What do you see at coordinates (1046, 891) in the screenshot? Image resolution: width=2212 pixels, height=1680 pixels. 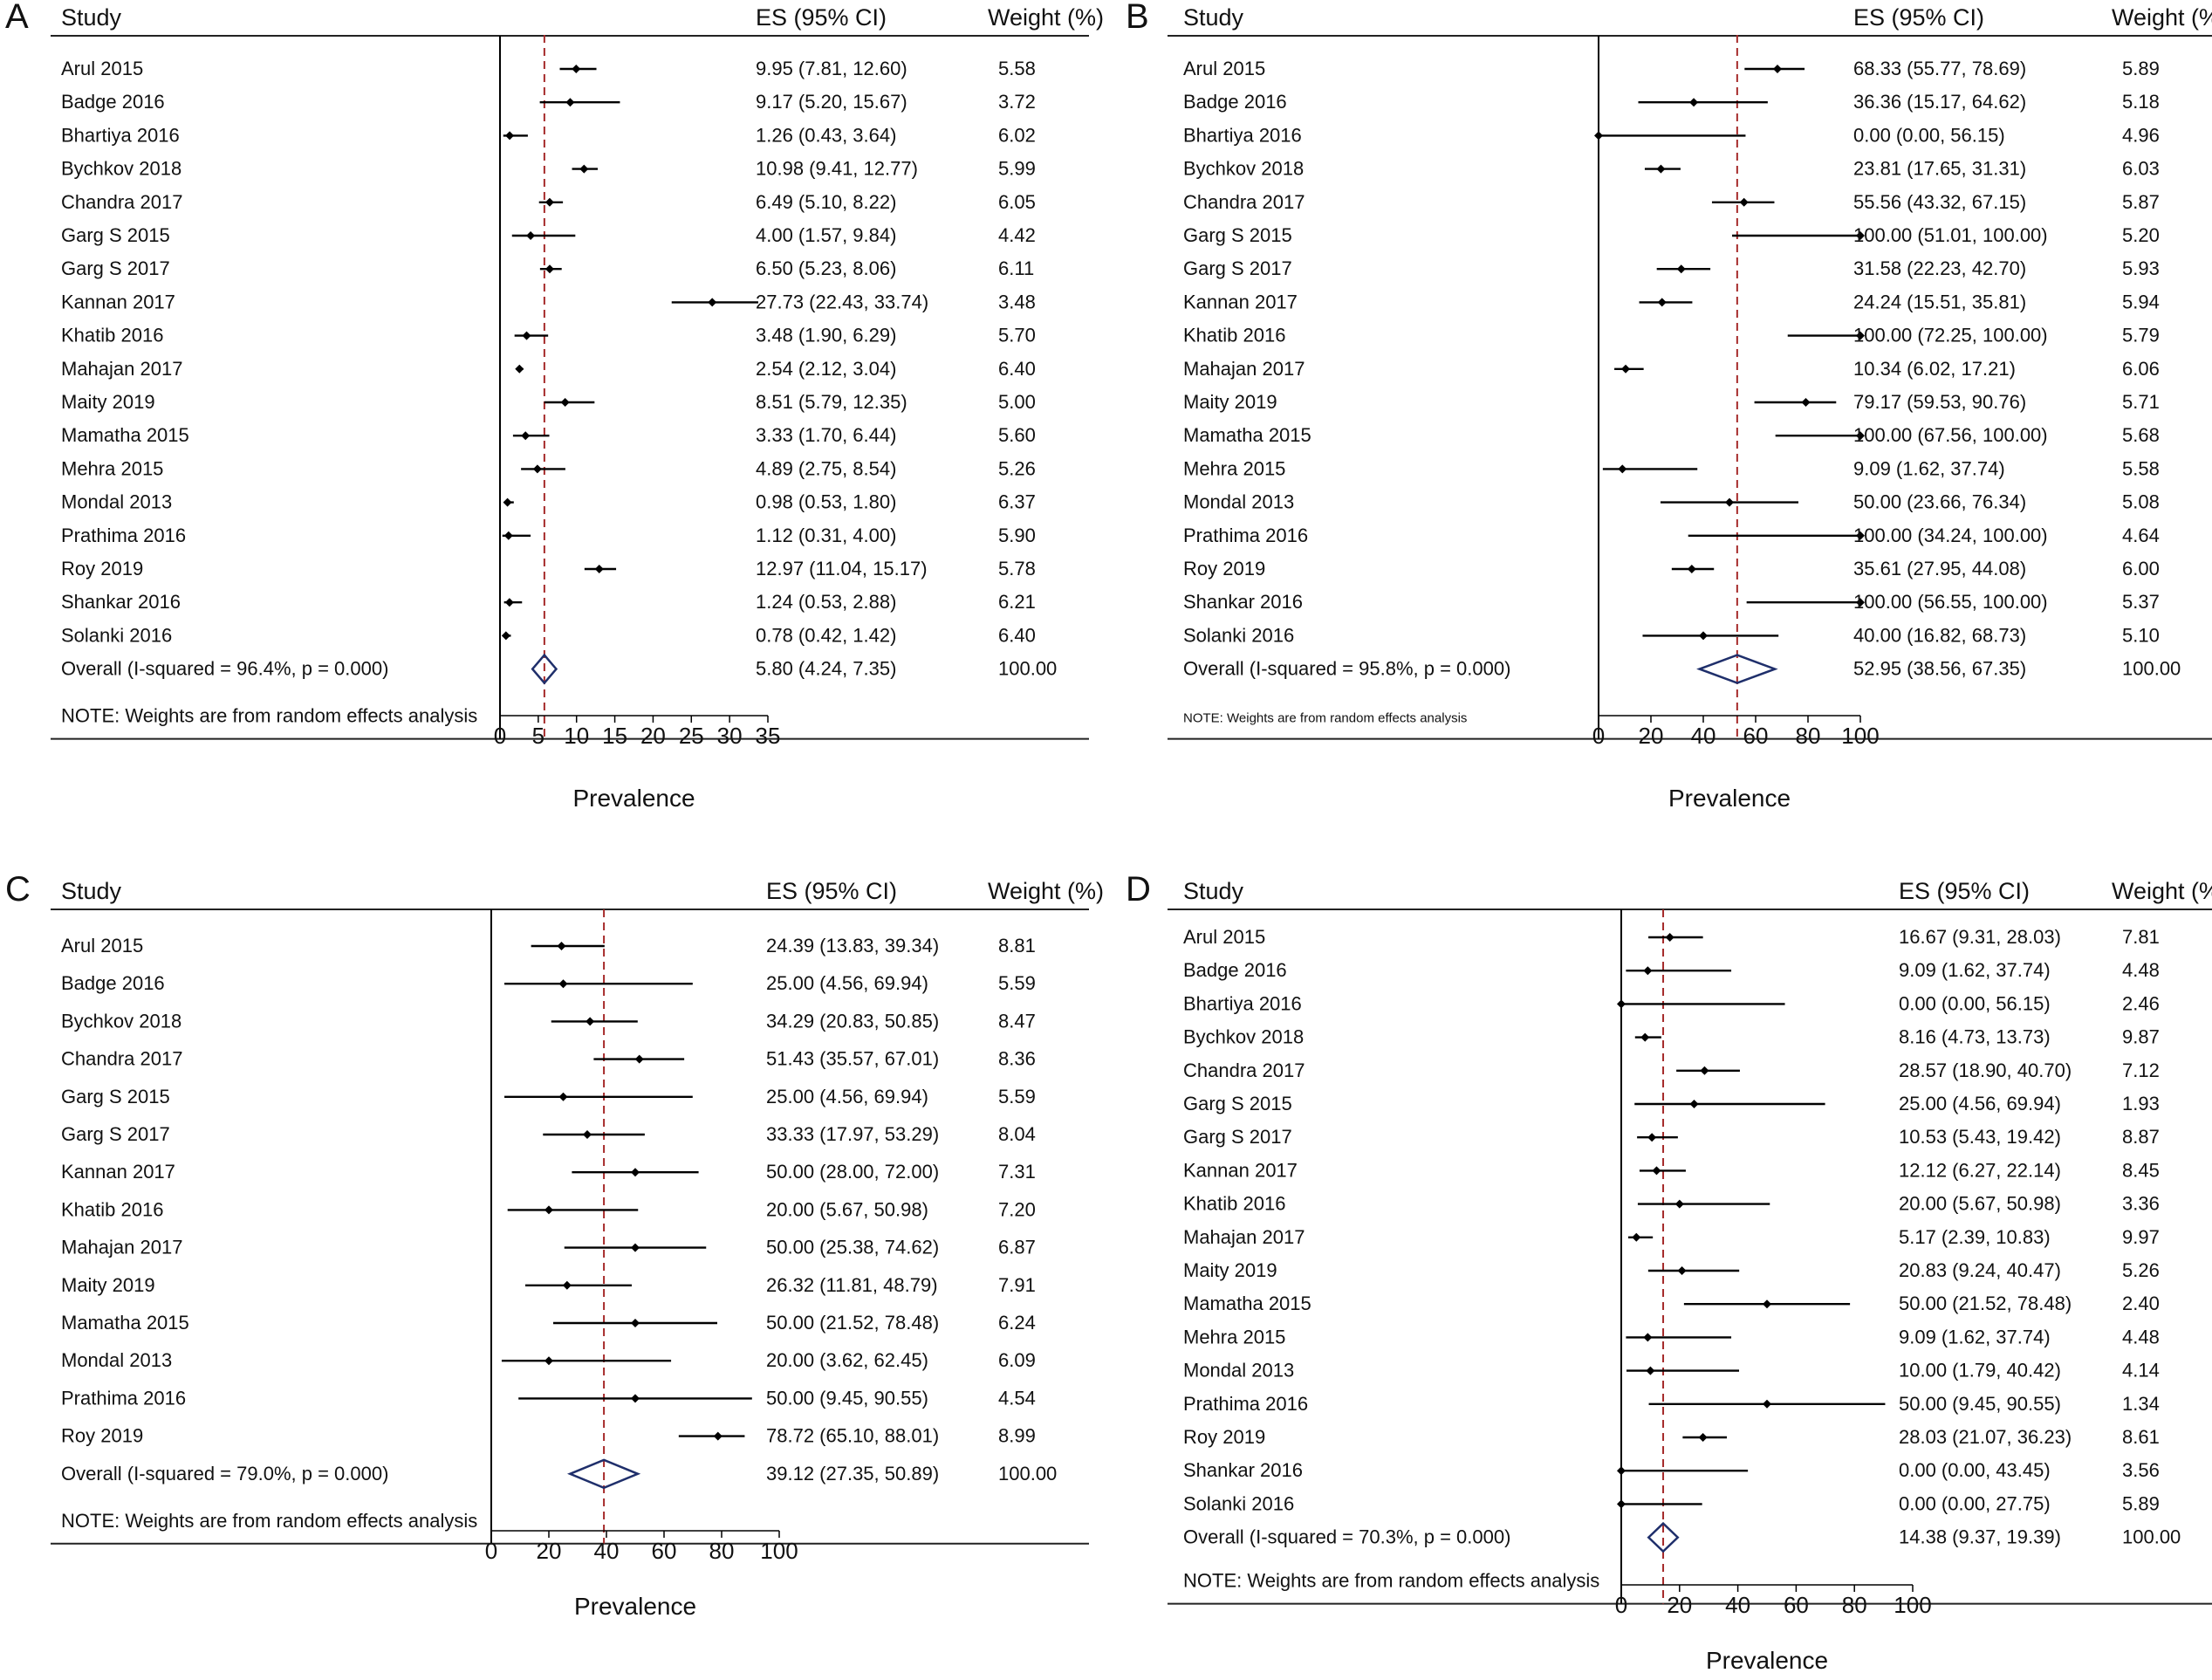 I see `header-weight: Weight (%)` at bounding box center [1046, 891].